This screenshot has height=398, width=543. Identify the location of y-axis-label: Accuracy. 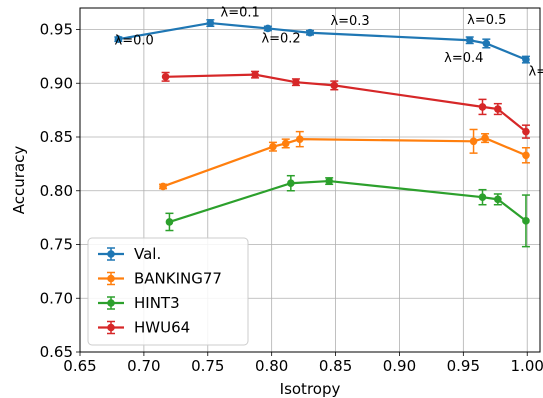
(19, 180).